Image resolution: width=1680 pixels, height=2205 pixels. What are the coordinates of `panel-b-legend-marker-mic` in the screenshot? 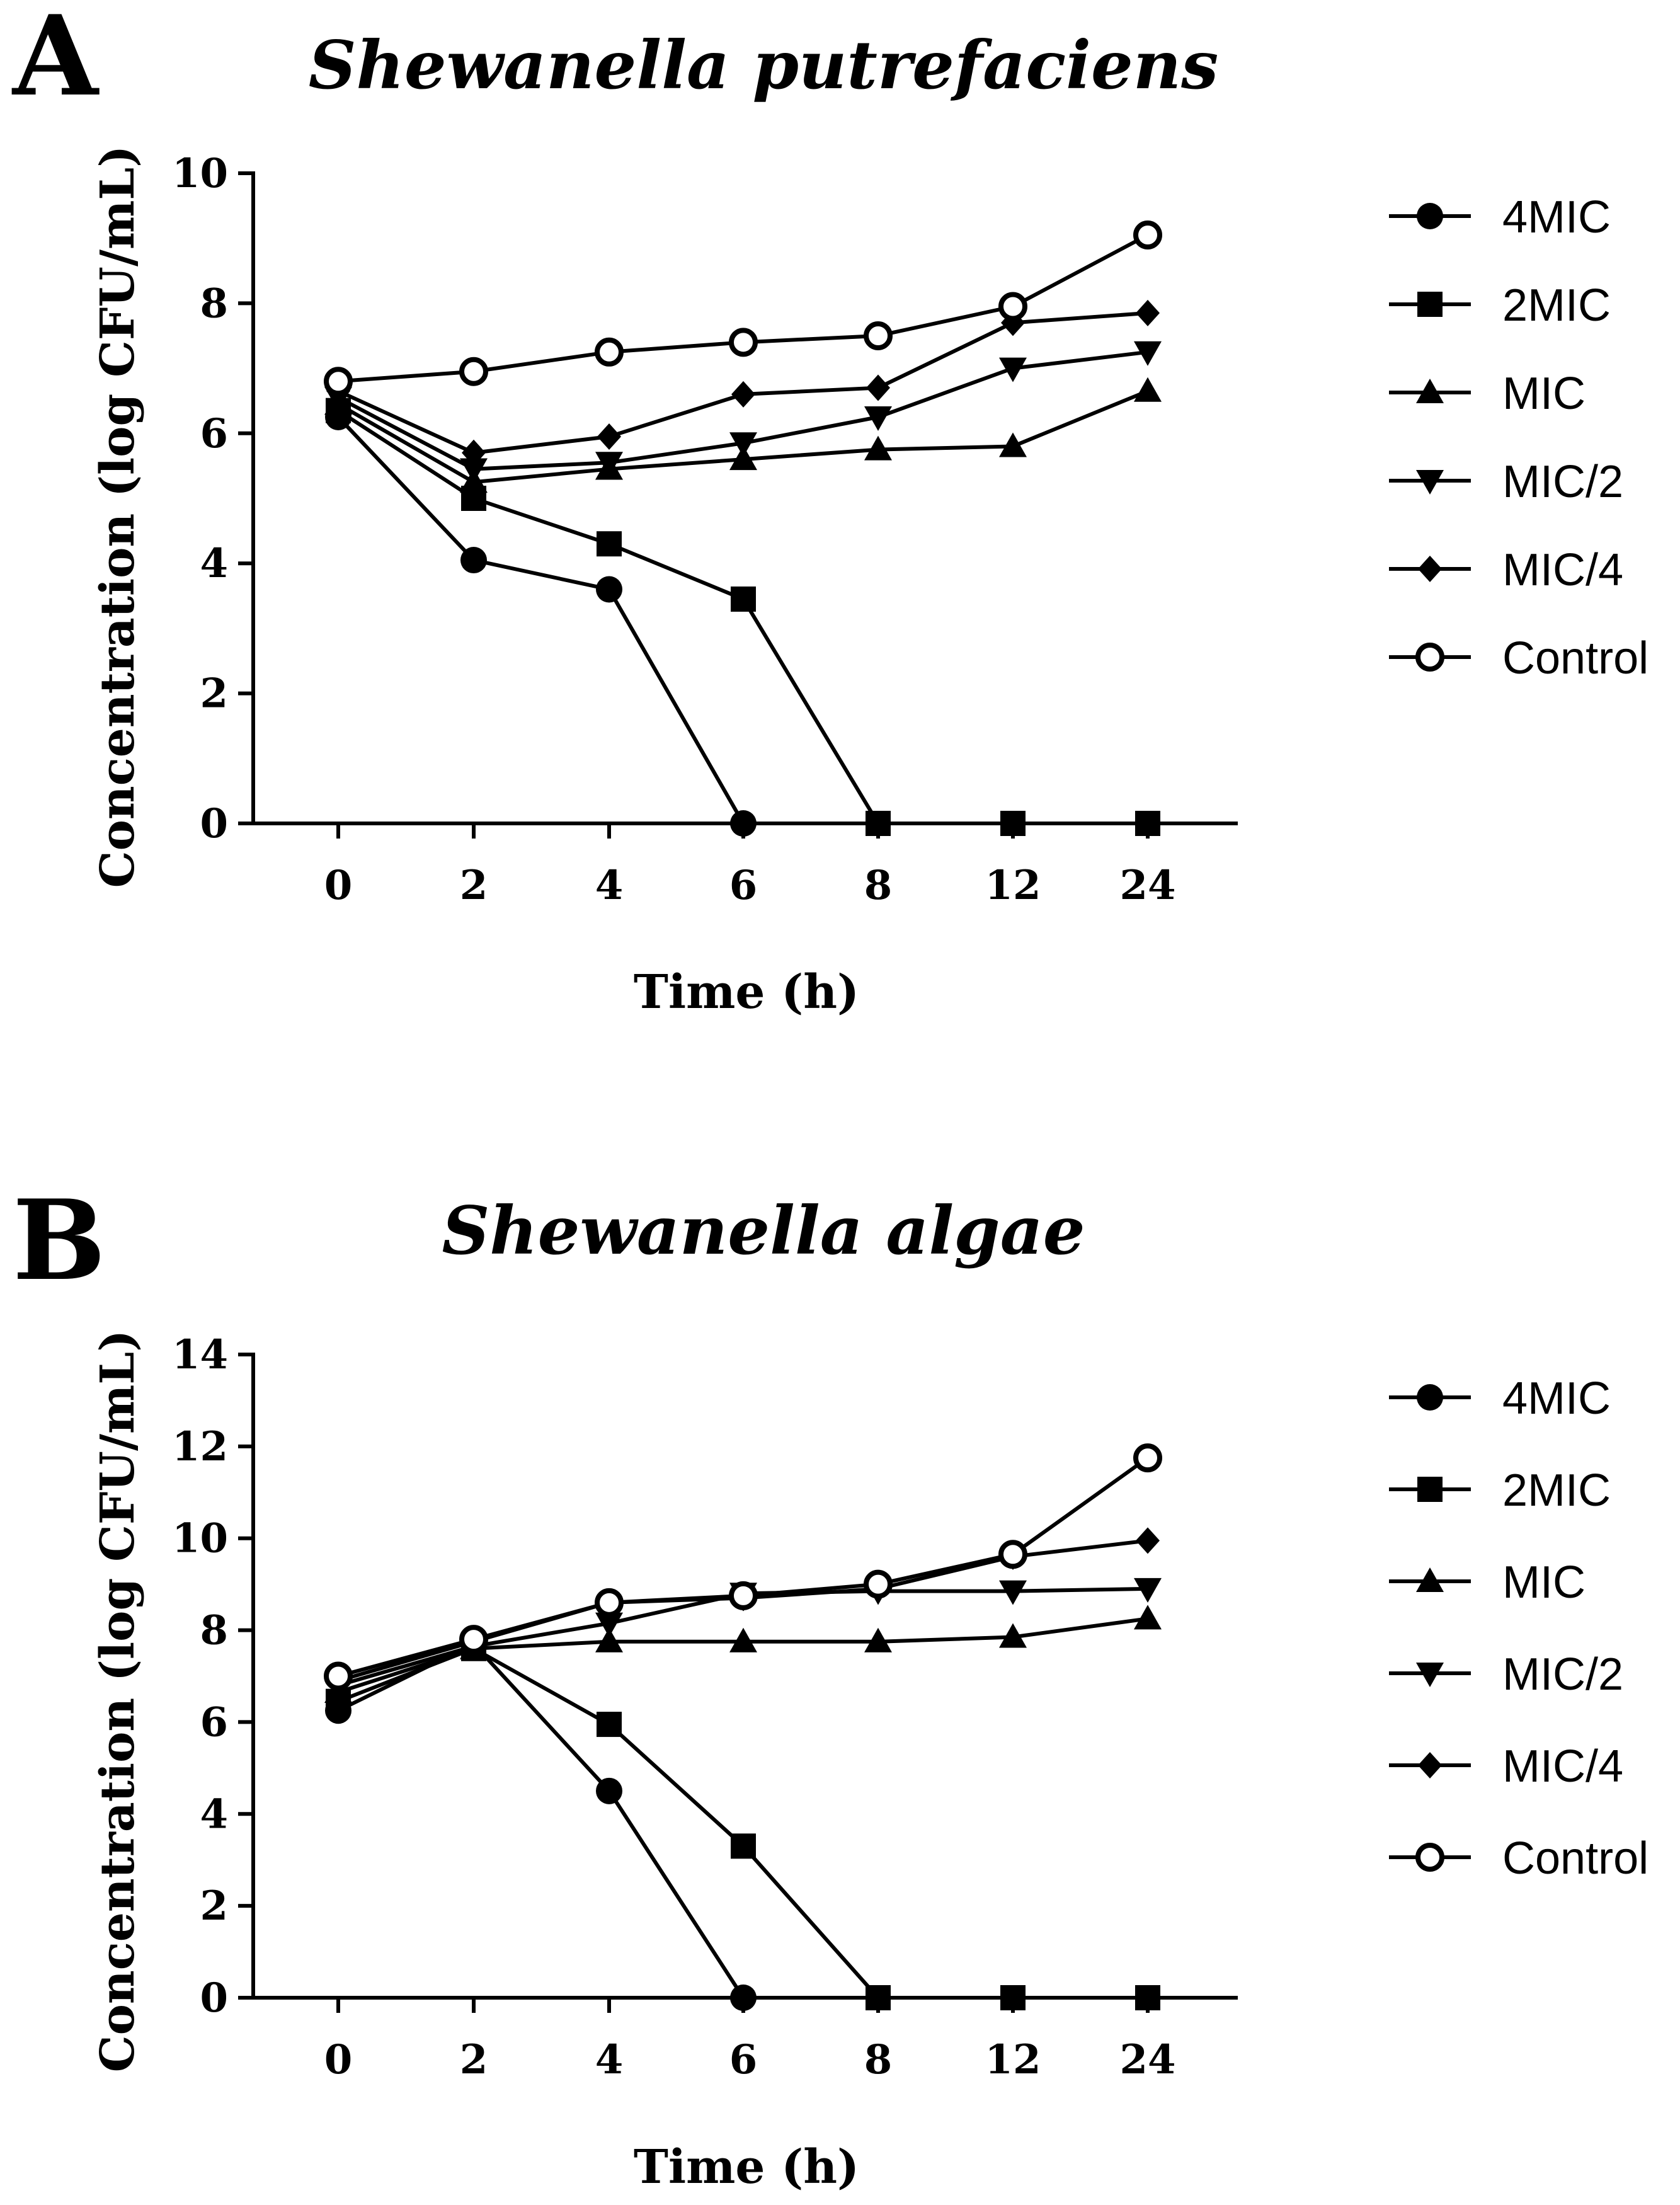 It's located at (1430, 1579).